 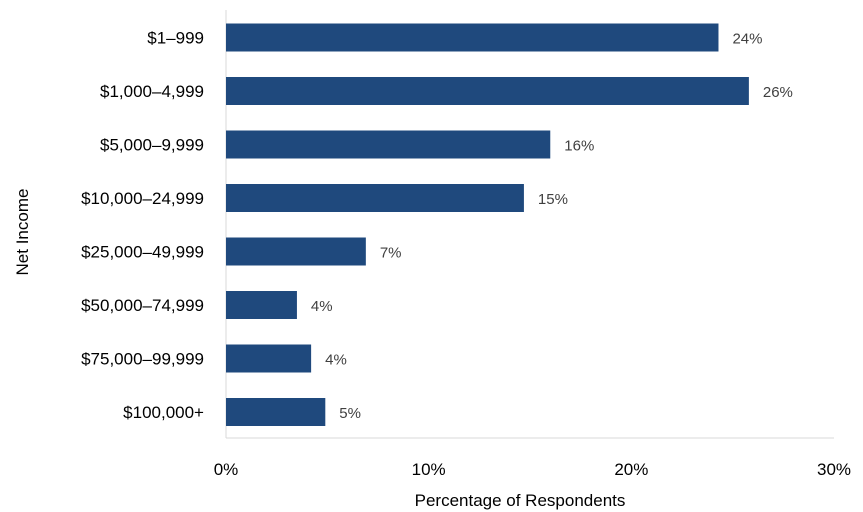 What do you see at coordinates (142, 198) in the screenshot?
I see `category-label: $10,000–24,999` at bounding box center [142, 198].